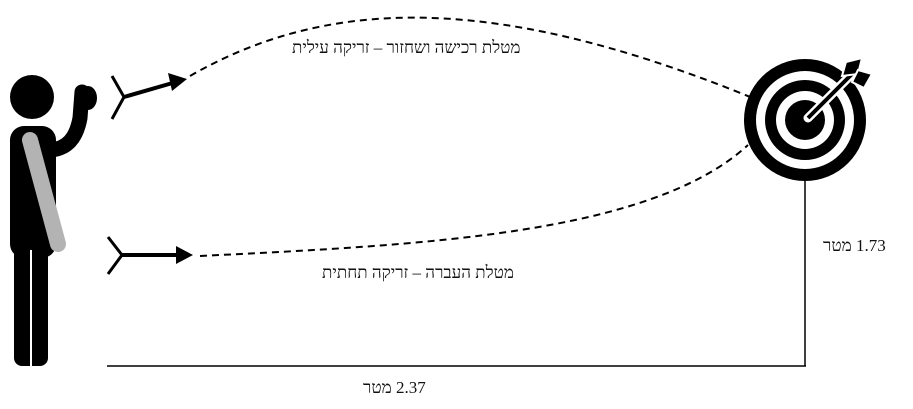  What do you see at coordinates (406, 47) in the screenshot?
I see `overhand-throw-label: מטלת רכישה ושחזור – זריקה עילית` at bounding box center [406, 47].